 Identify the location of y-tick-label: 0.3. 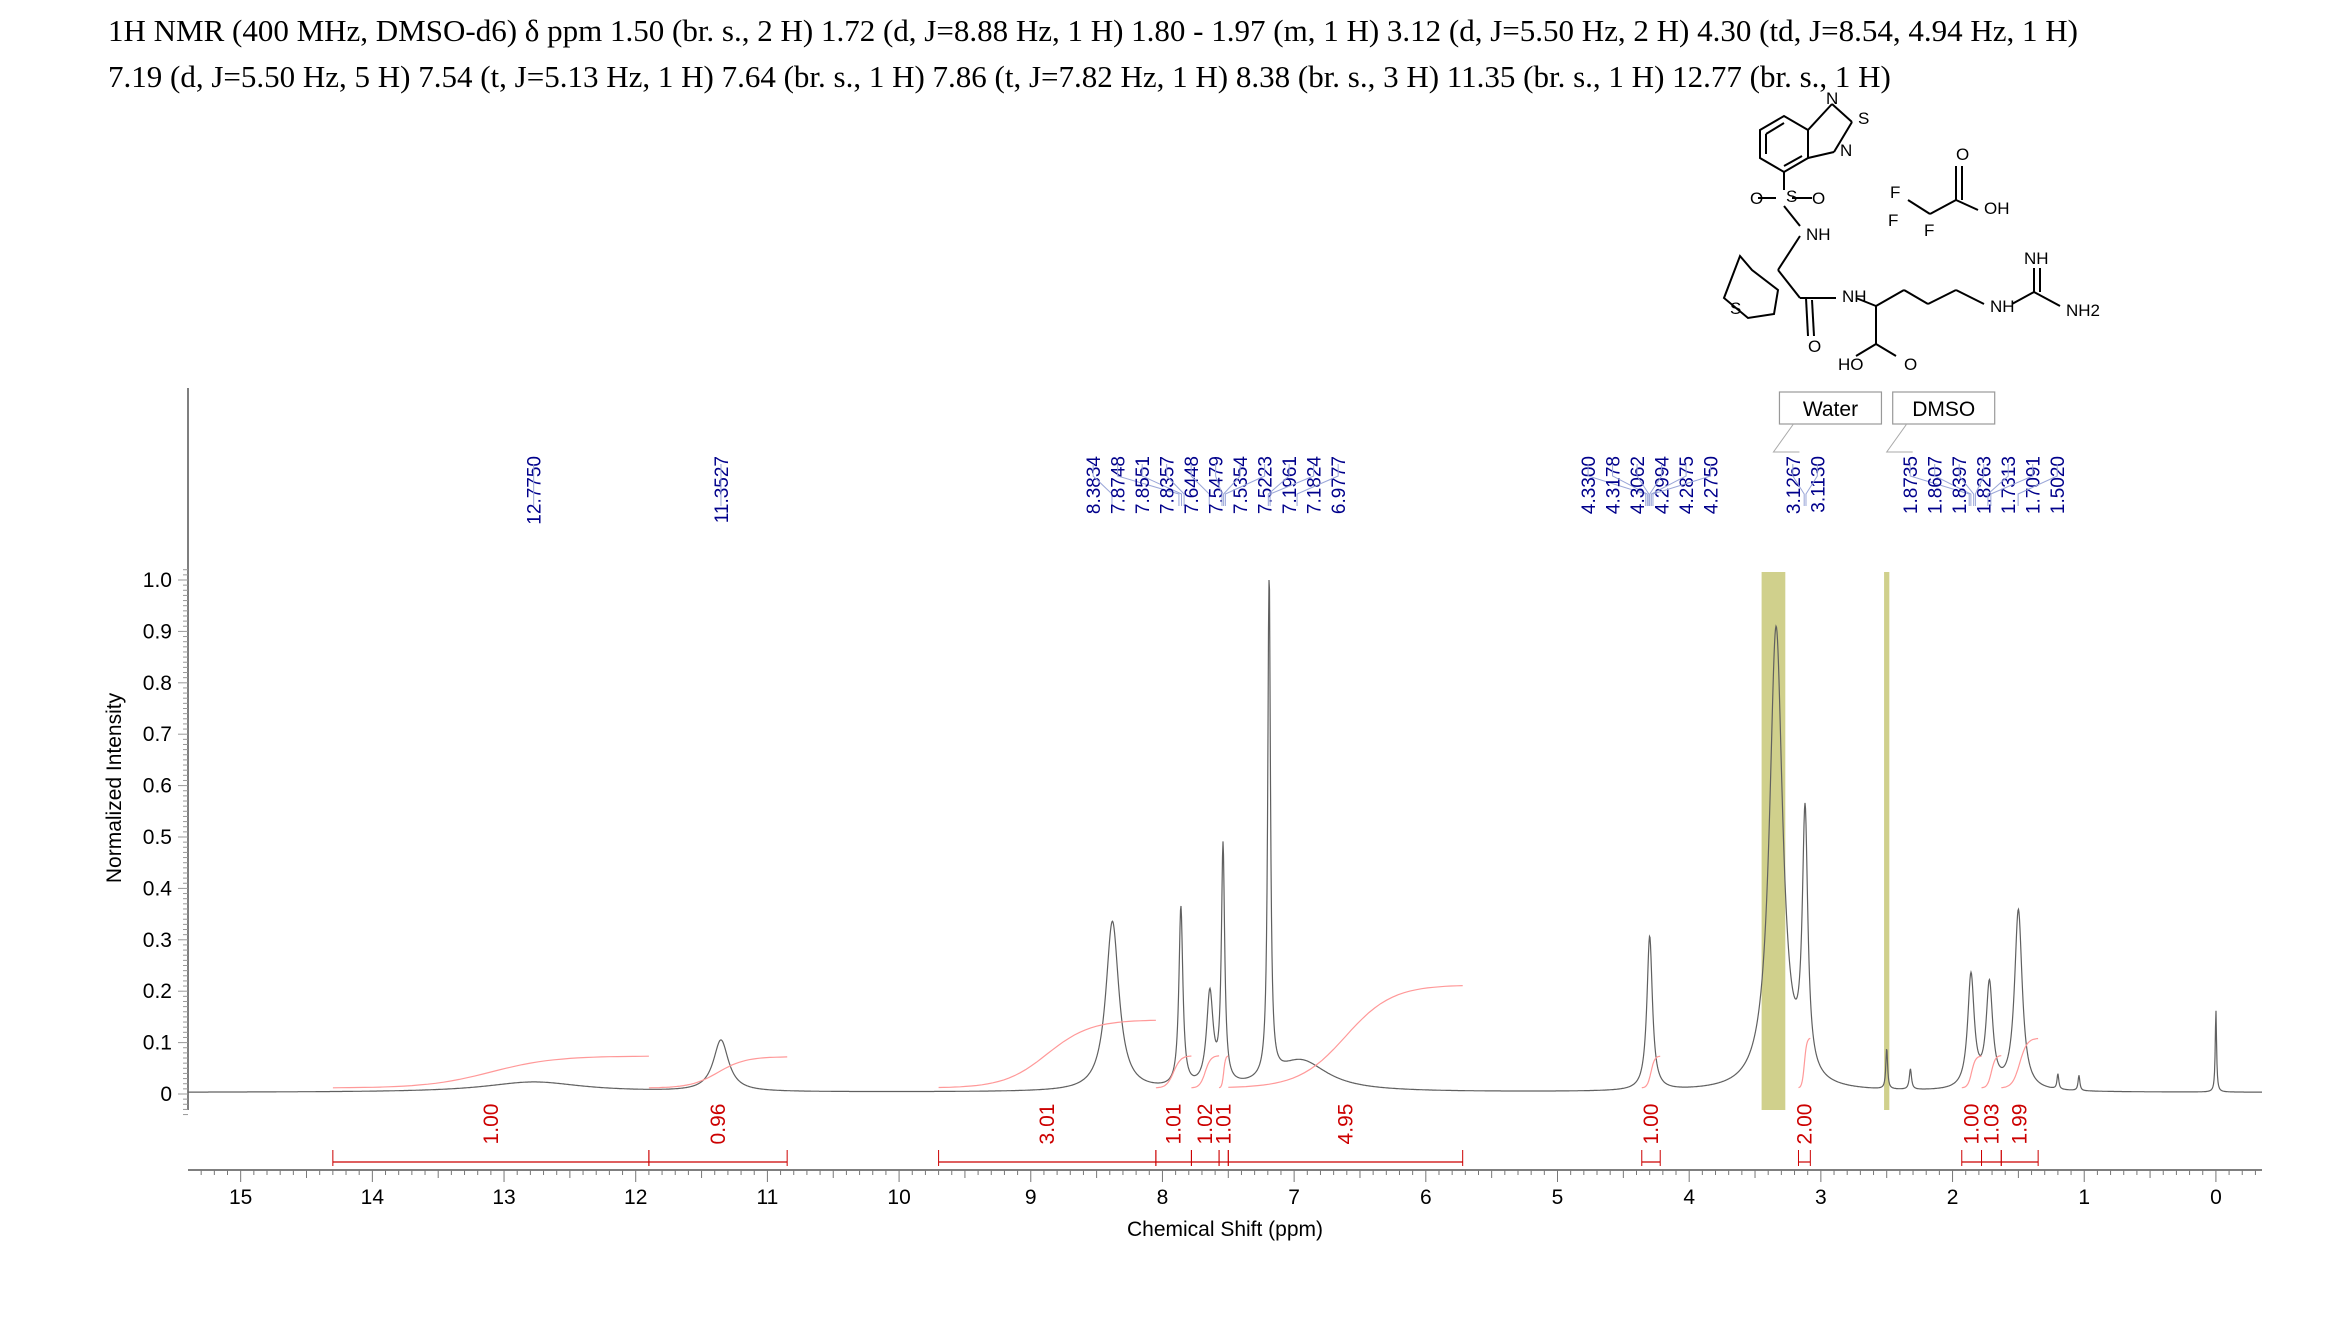
(157, 940).